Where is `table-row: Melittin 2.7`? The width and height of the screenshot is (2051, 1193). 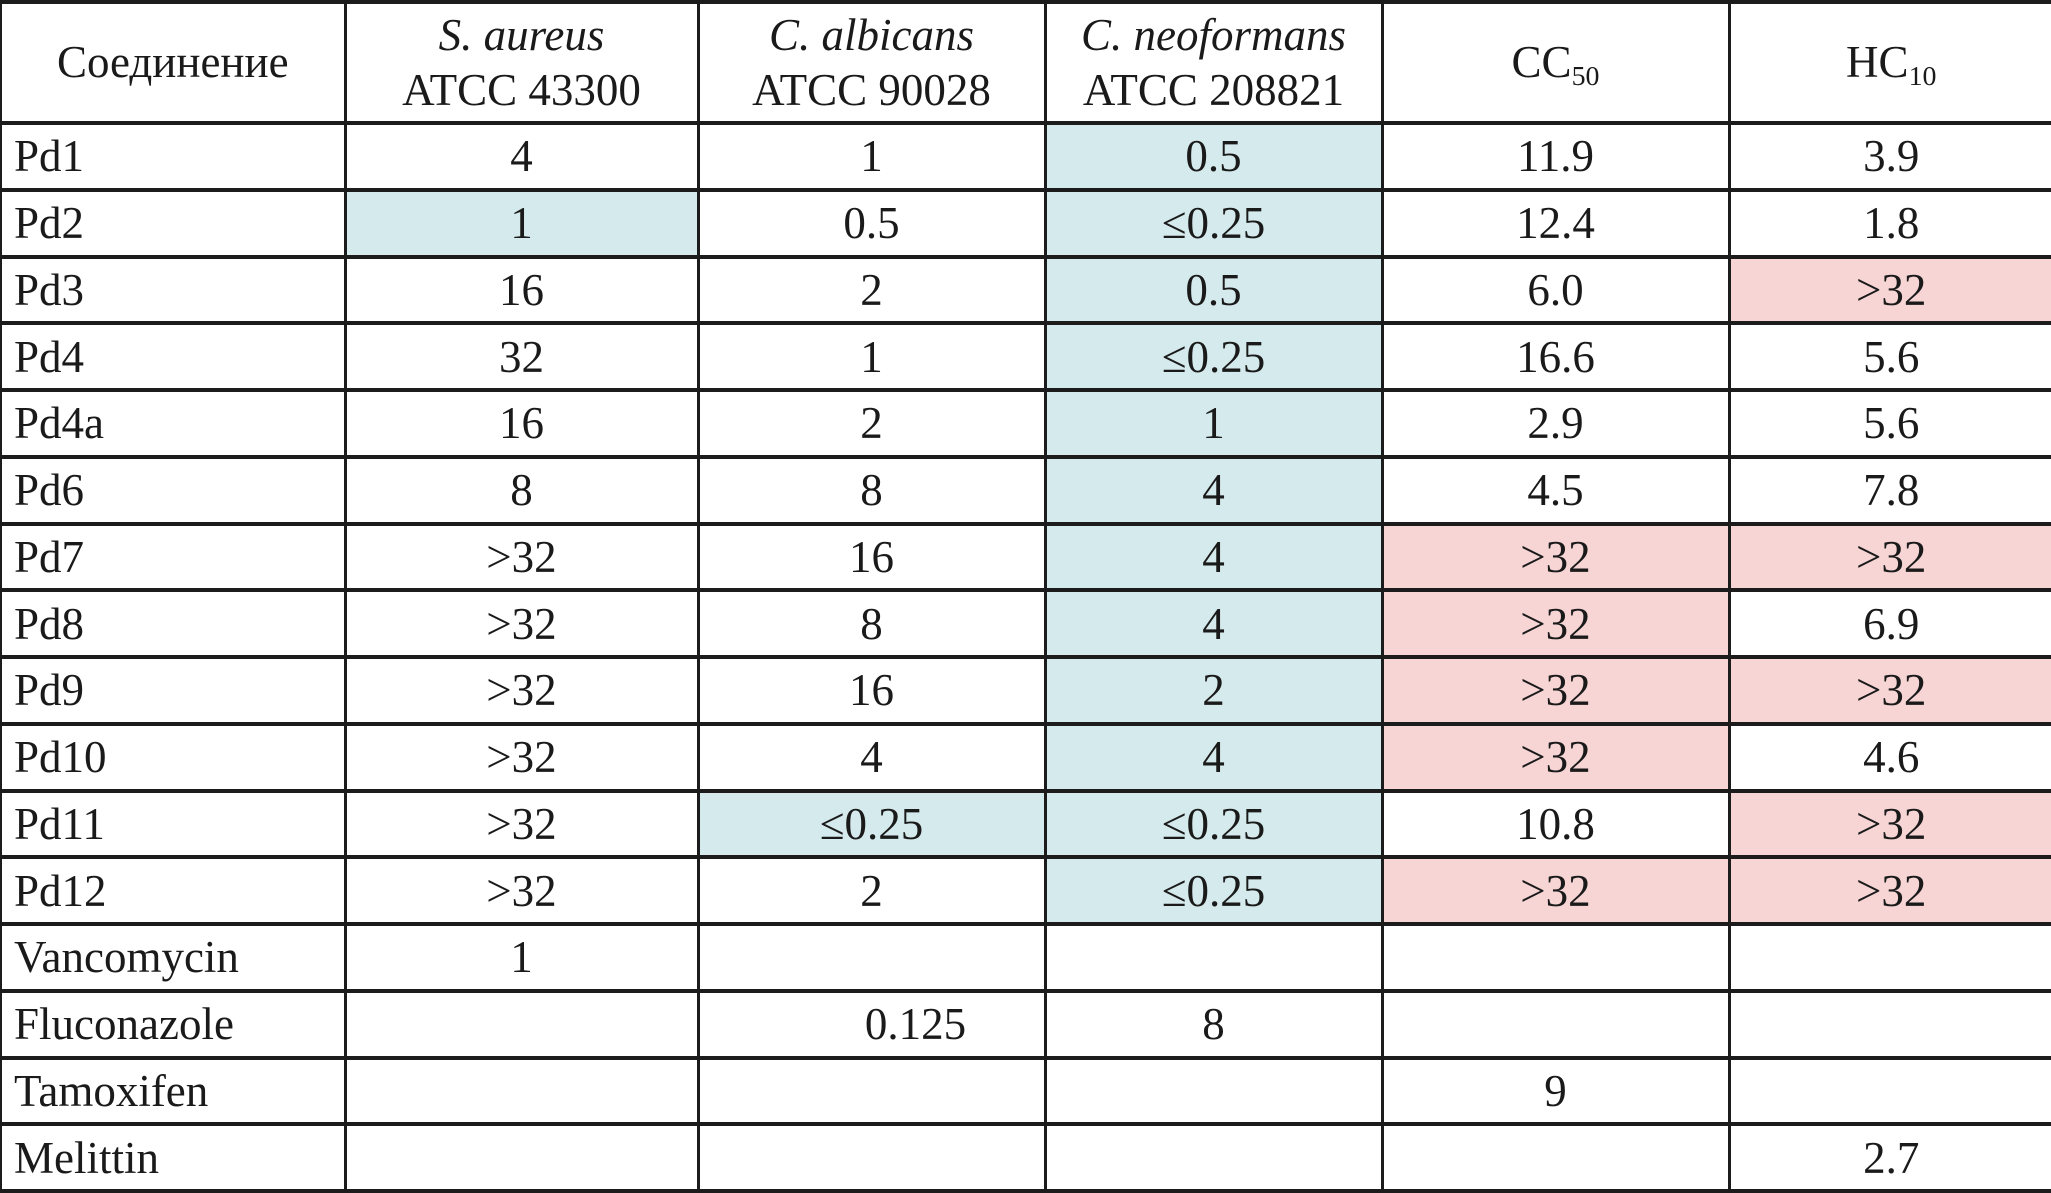
table-row: Melittin 2.7 is located at coordinates (1025, 1157).